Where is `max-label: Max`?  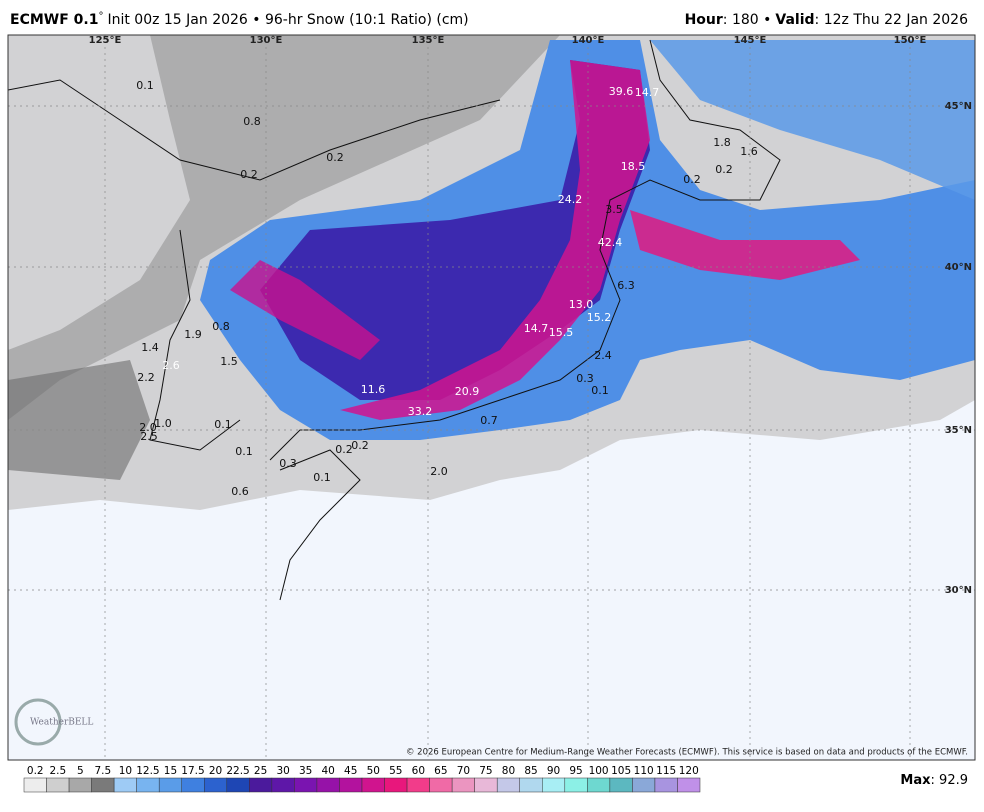 max-label: Max is located at coordinates (915, 780).